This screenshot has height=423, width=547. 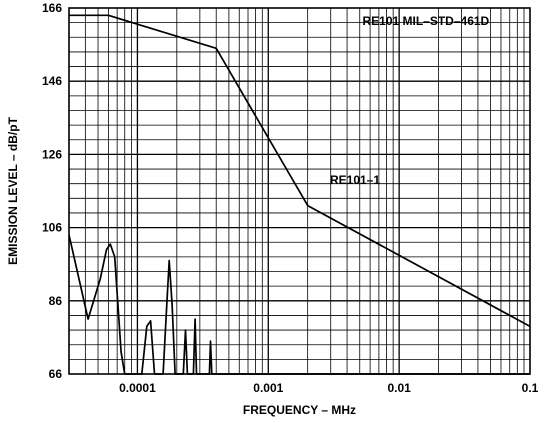 What do you see at coordinates (425, 21) in the screenshot?
I see `chart-annotation: RE101 MIL–STD–461D` at bounding box center [425, 21].